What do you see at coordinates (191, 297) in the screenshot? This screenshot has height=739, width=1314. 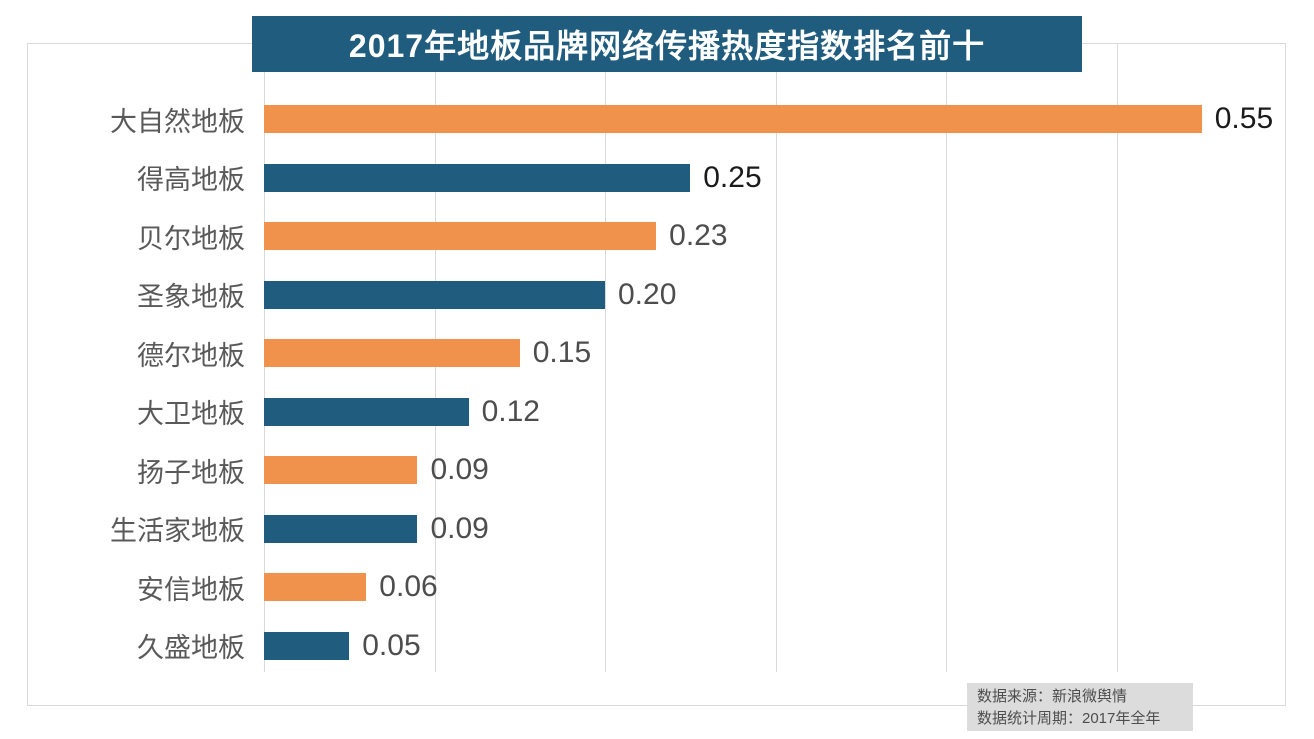 I see `category-label: 圣象地板` at bounding box center [191, 297].